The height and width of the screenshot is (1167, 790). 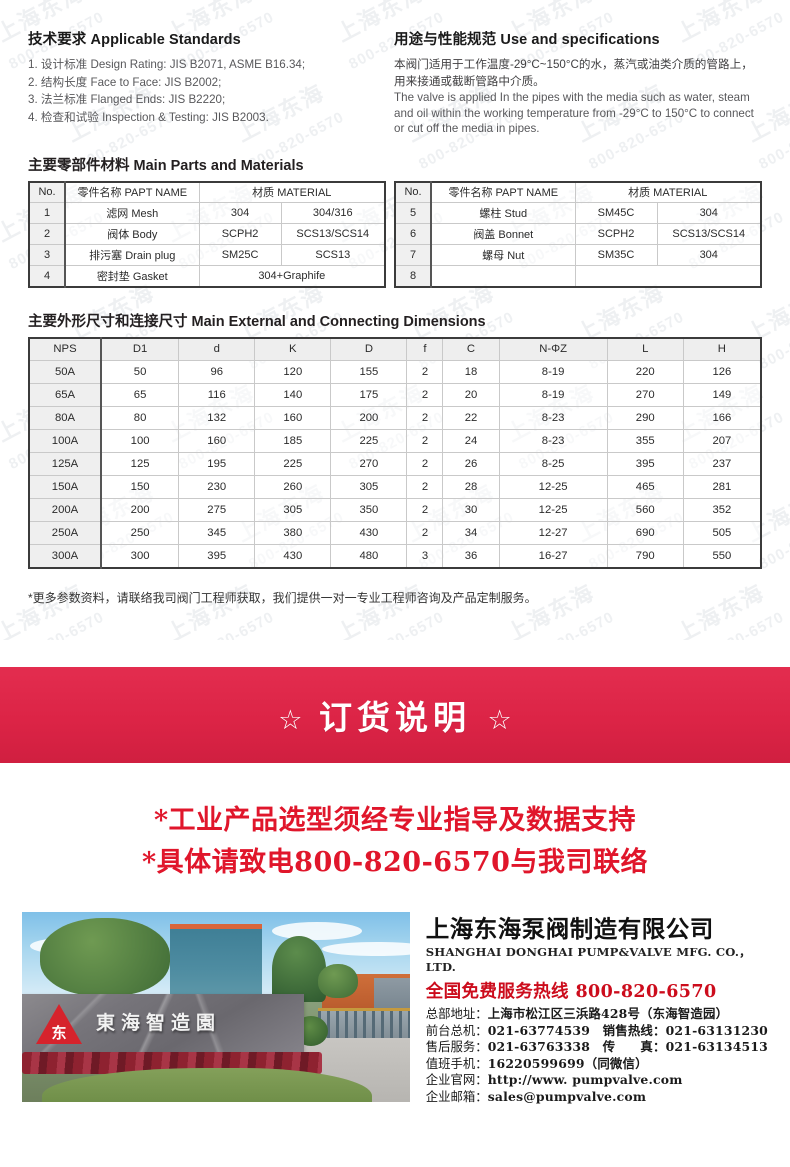 What do you see at coordinates (216, 960) in the screenshot?
I see `photo-glass-building` at bounding box center [216, 960].